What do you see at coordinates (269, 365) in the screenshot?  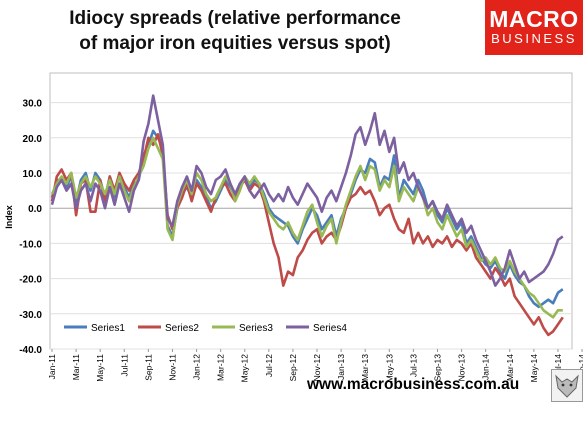 I see `x-tick-label: Jul-12` at bounding box center [269, 365].